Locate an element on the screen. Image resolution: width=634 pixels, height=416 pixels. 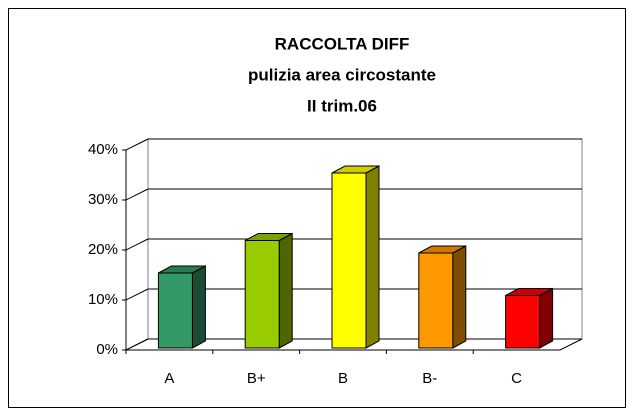
y-tick-label: 20% is located at coordinates (103, 249).